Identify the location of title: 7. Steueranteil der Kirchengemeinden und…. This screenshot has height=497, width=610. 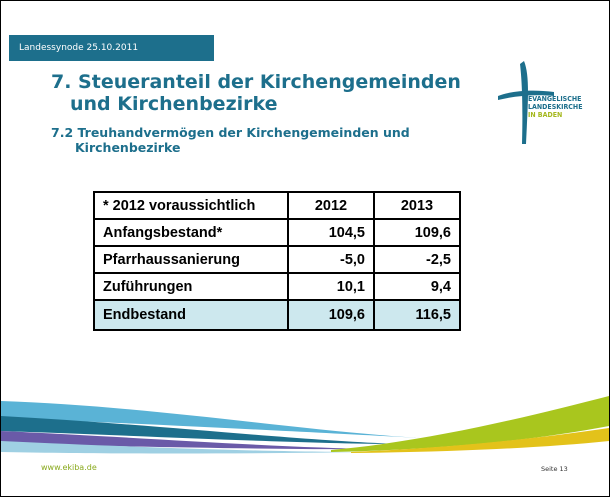
(256, 93).